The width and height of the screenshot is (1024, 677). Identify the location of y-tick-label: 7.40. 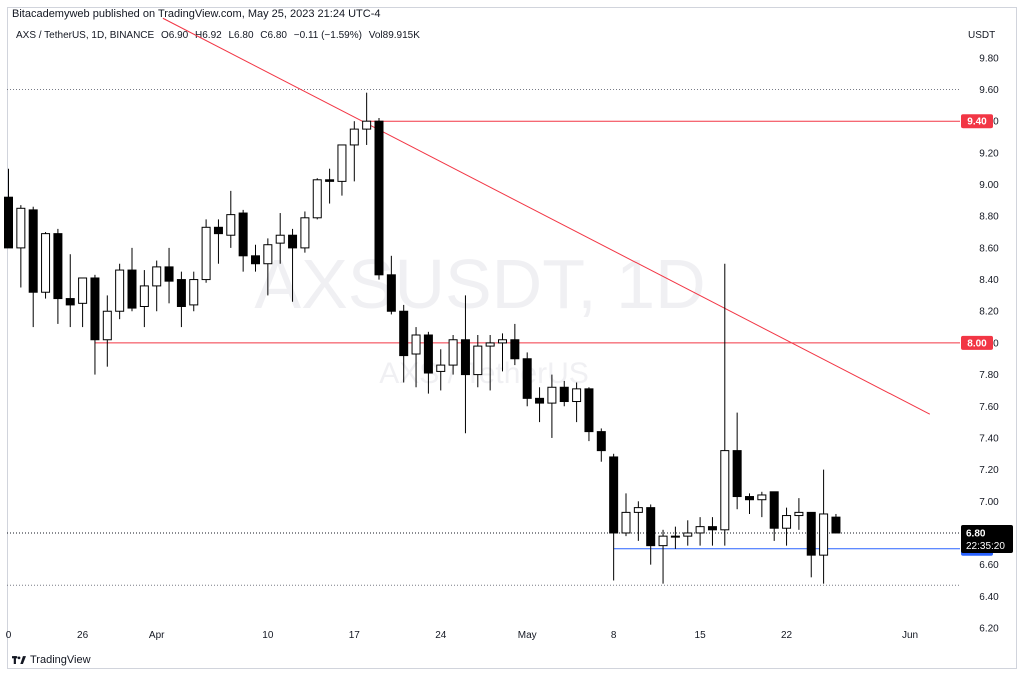
(989, 438).